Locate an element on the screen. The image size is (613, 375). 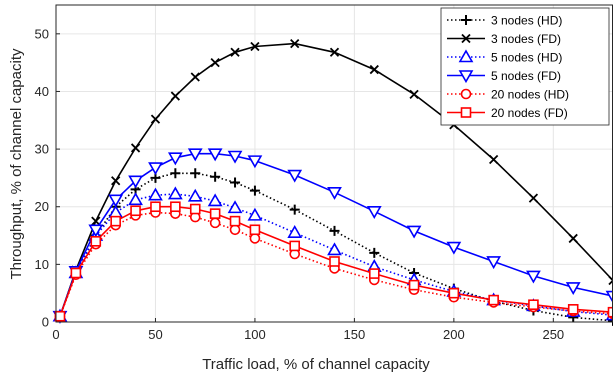
legend-label: 3 nodes (HD) is located at coordinates (526, 21).